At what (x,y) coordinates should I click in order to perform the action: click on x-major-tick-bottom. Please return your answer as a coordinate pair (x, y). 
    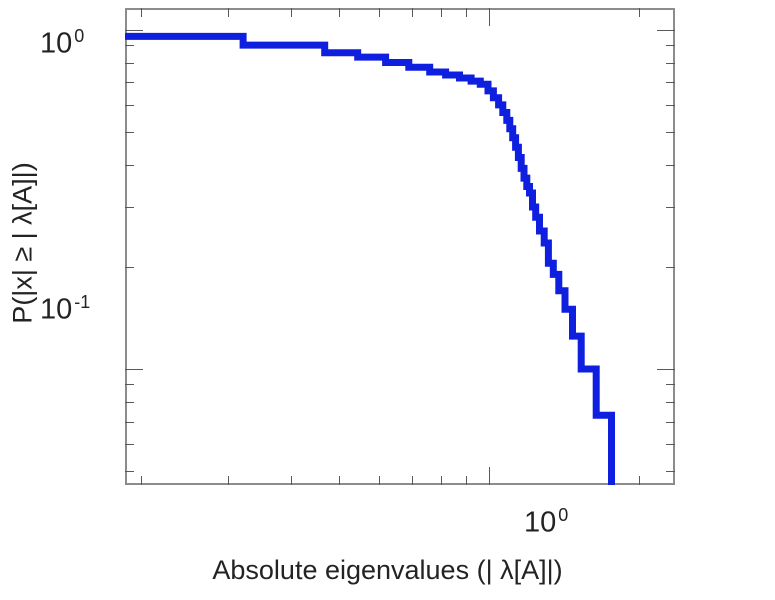
    Looking at the image, I should click on (490, 476).